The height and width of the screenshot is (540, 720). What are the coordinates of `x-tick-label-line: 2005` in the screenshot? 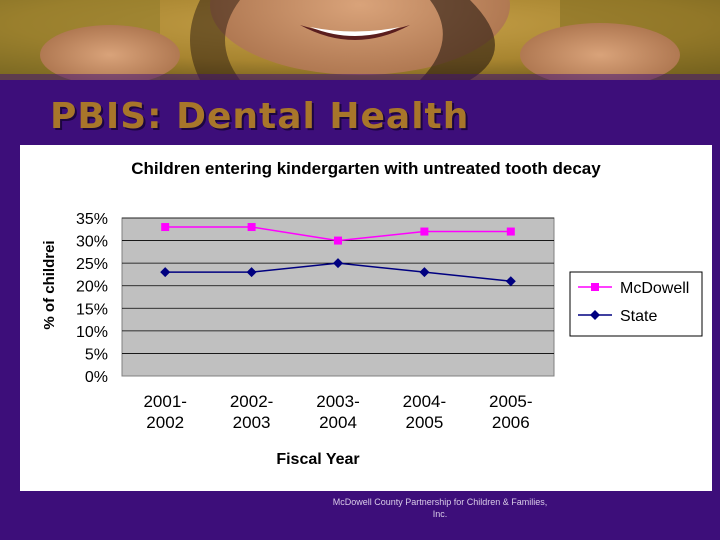 It's located at (424, 422).